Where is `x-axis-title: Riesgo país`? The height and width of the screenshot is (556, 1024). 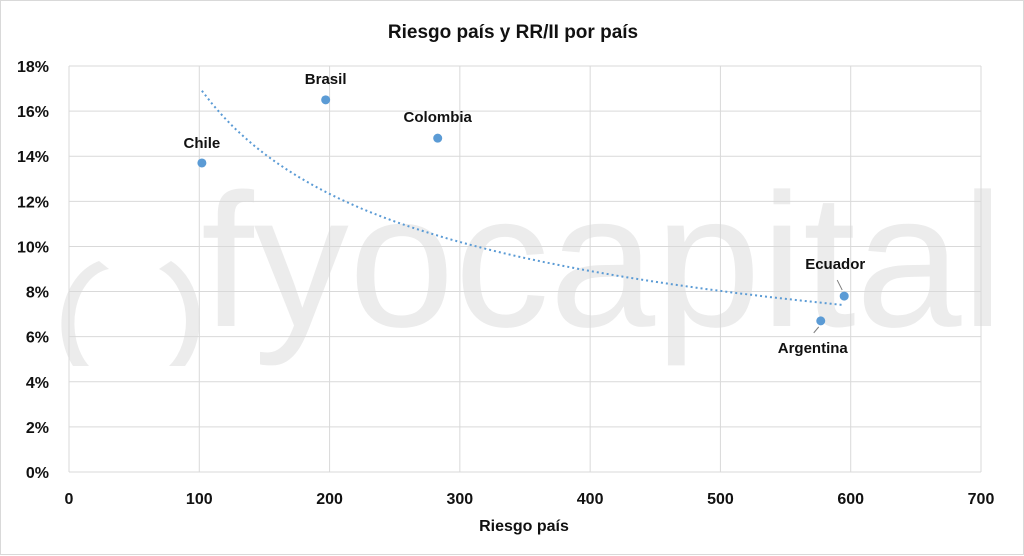
x-axis-title: Riesgo país is located at coordinates (524, 526).